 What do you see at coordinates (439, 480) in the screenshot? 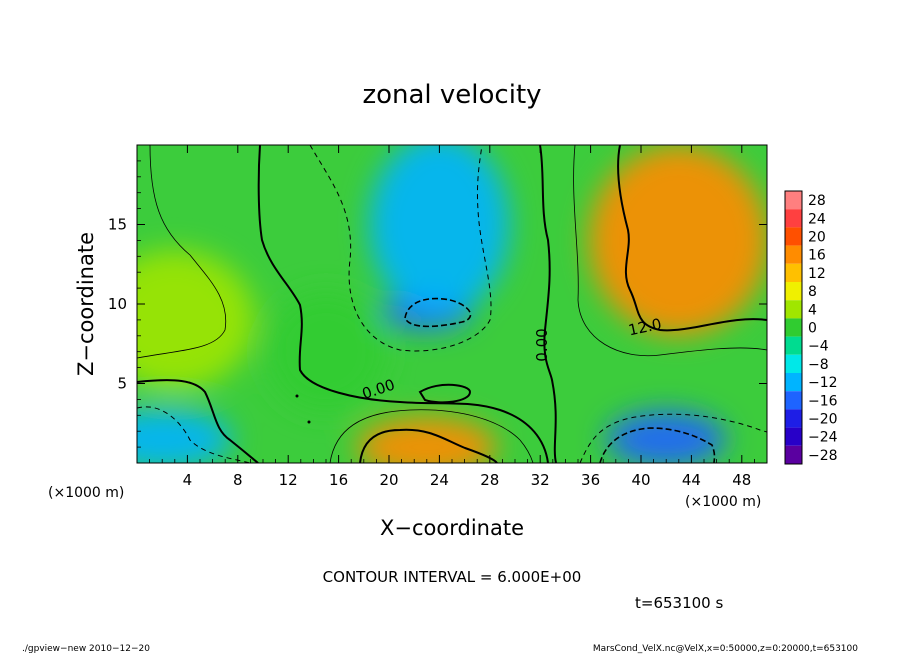
I see `x-tick-label: 24` at bounding box center [439, 480].